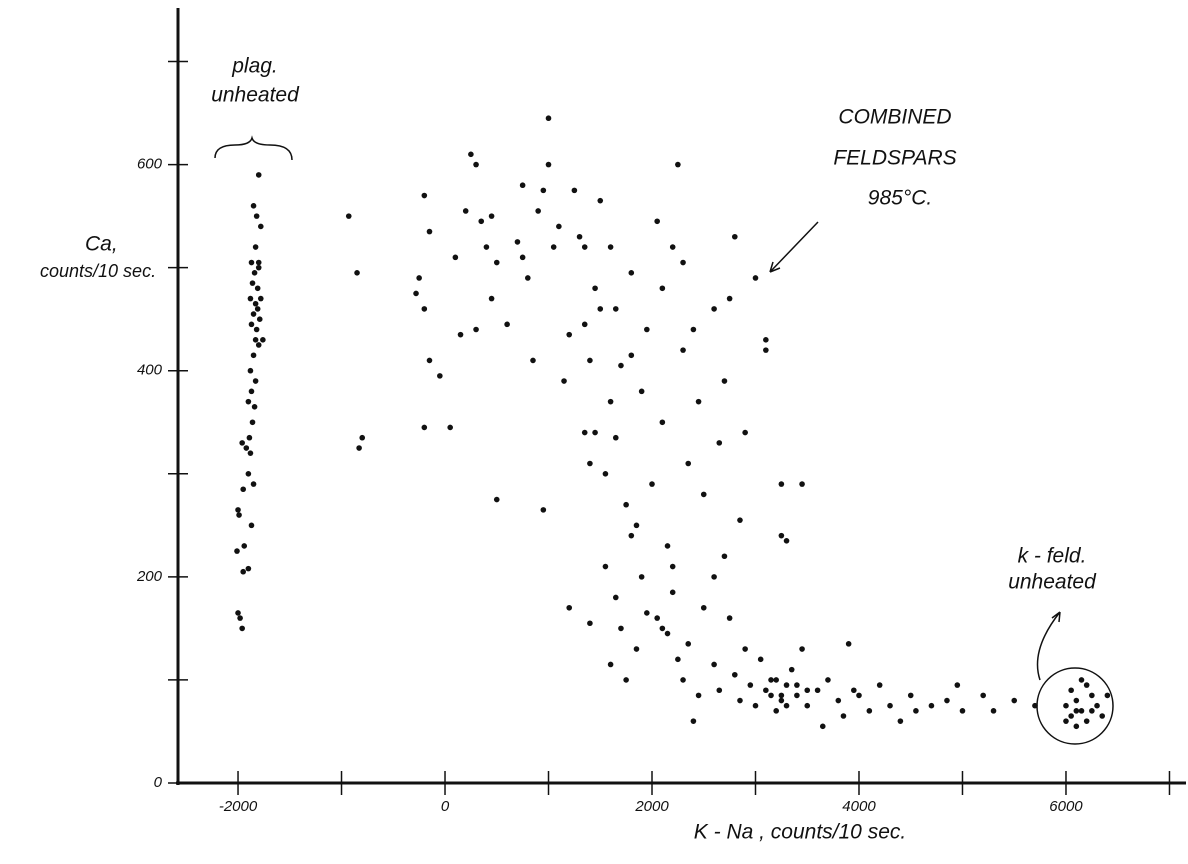 The image size is (1188, 864). I want to click on x-label: K - Na , counts/10 sec., so click(800, 832).